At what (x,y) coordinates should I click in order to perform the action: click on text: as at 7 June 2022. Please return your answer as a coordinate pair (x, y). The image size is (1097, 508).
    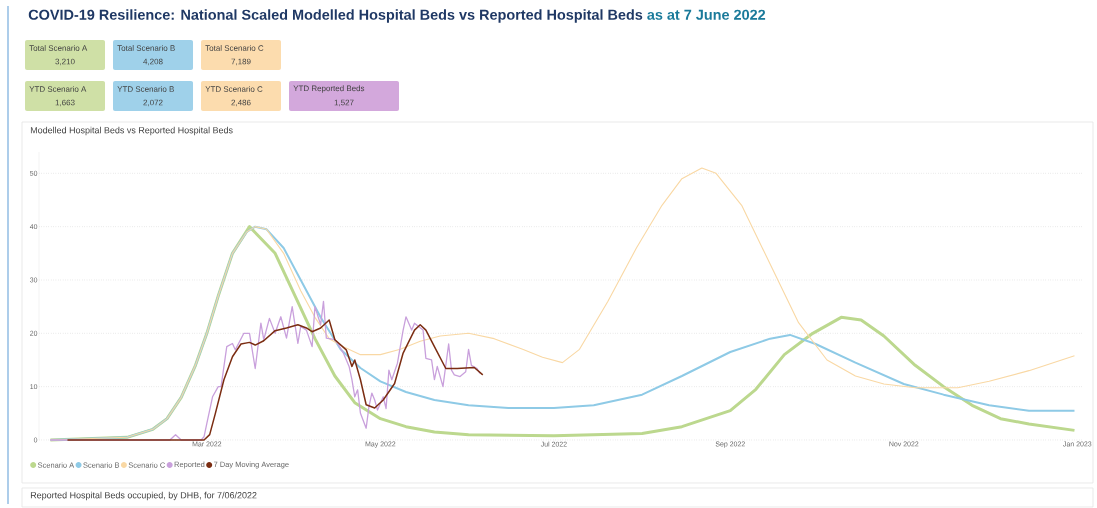
    Looking at the image, I should click on (706, 14).